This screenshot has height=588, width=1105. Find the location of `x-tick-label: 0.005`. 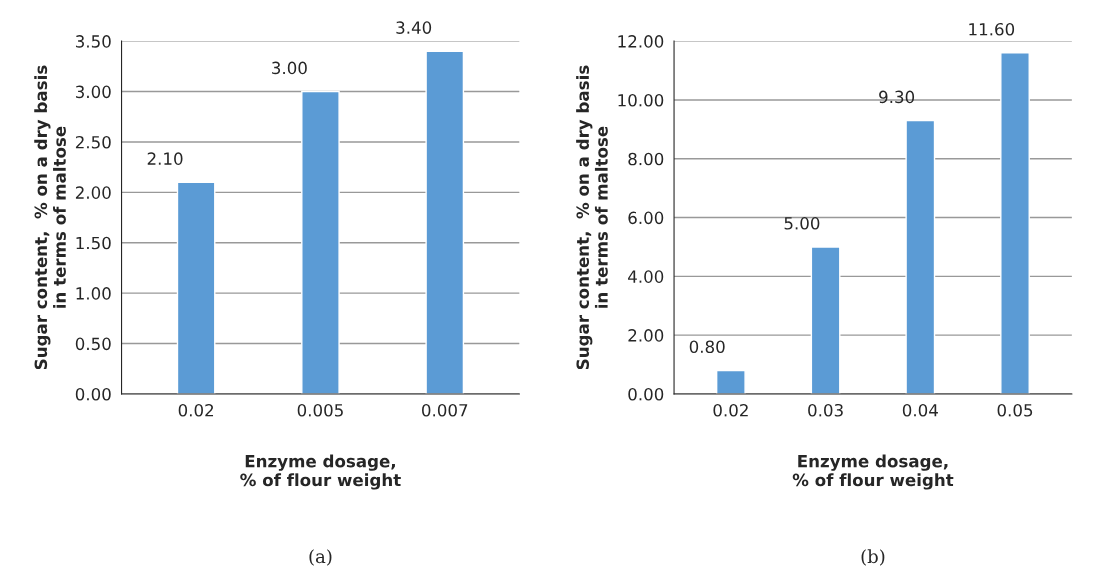

x-tick-label: 0.005 is located at coordinates (320, 410).